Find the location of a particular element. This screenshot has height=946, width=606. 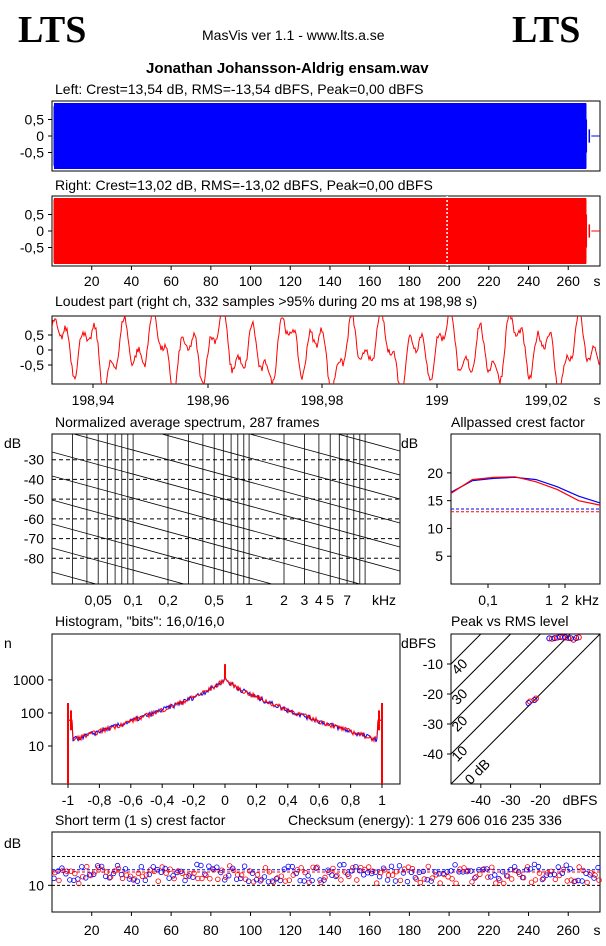

y-tick-label: -20 is located at coordinates (433, 694).